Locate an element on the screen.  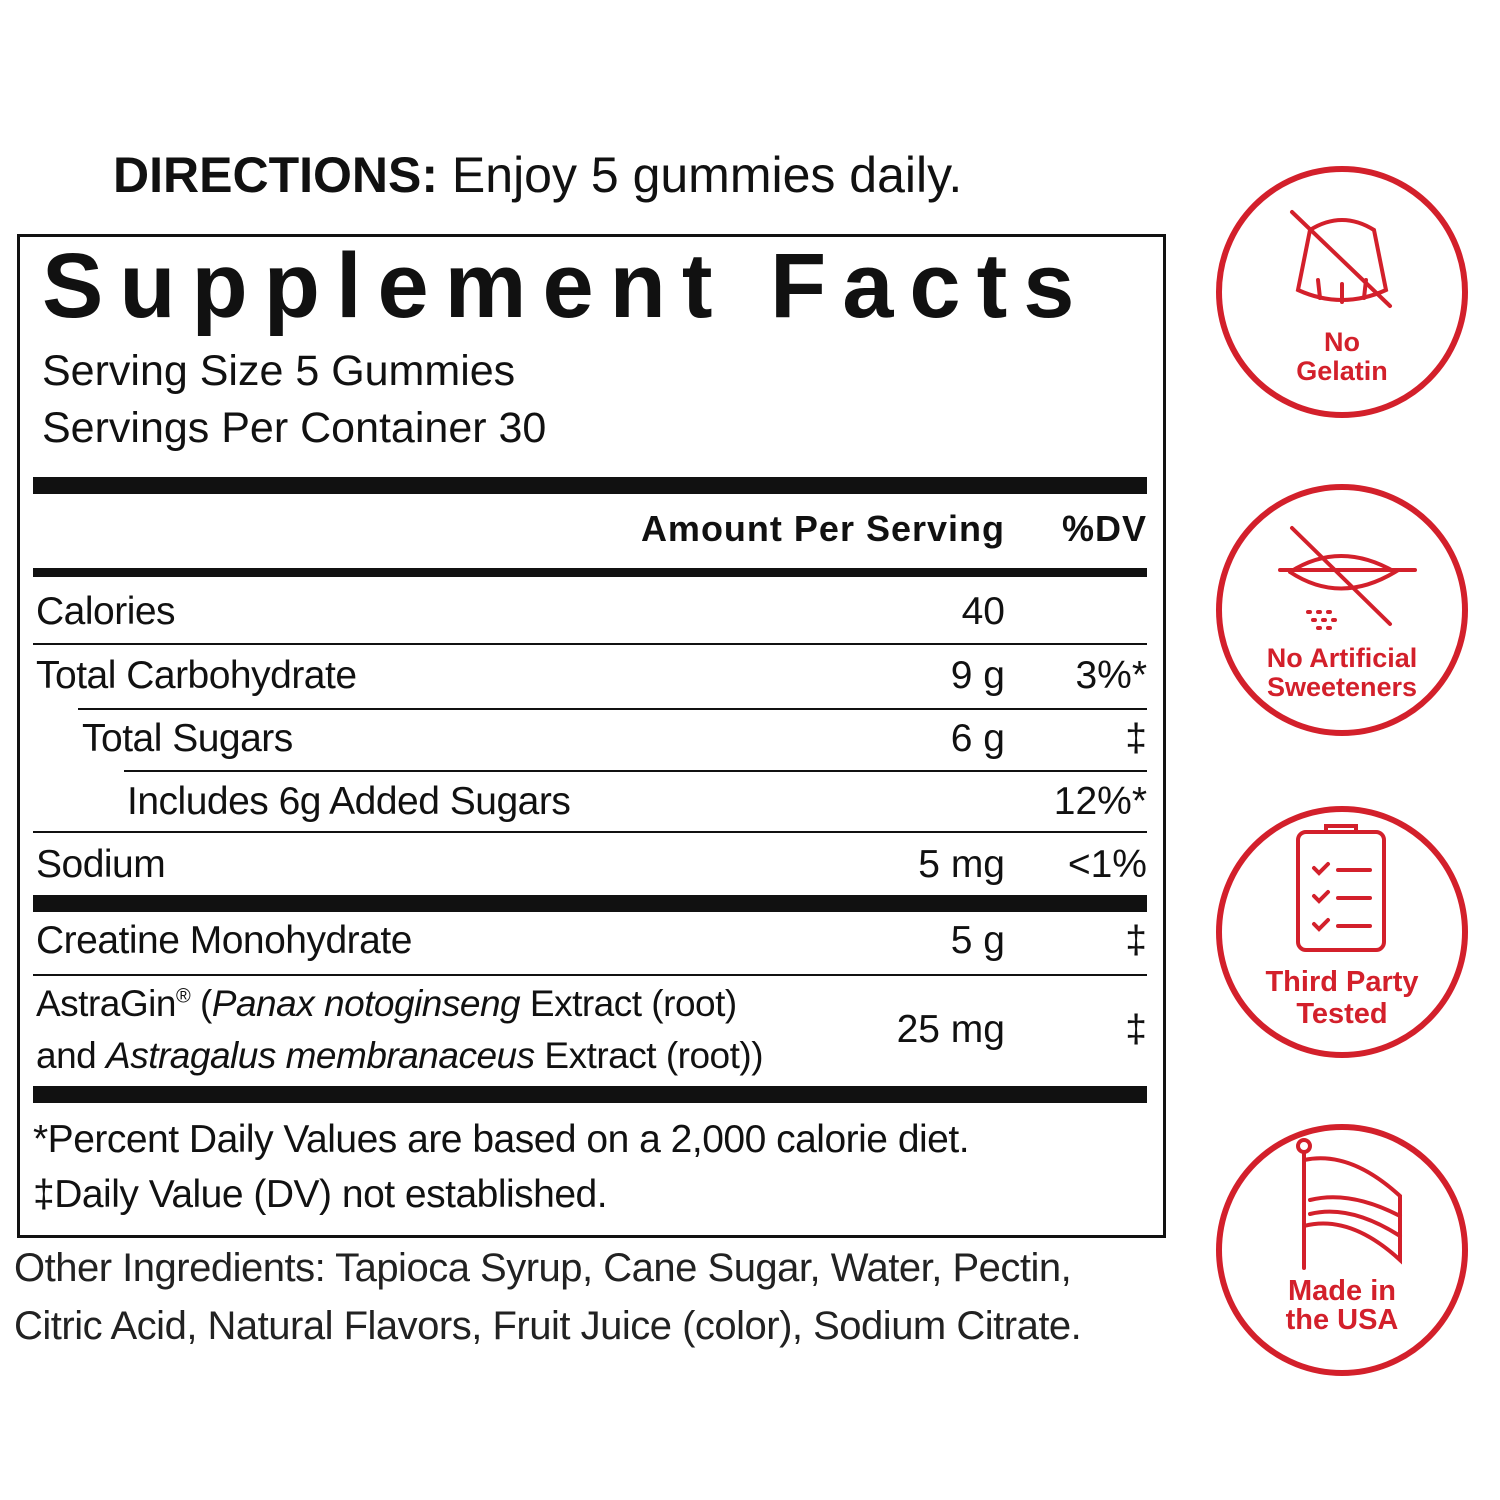
badge-label: No Gelatin is located at coordinates (1342, 357).